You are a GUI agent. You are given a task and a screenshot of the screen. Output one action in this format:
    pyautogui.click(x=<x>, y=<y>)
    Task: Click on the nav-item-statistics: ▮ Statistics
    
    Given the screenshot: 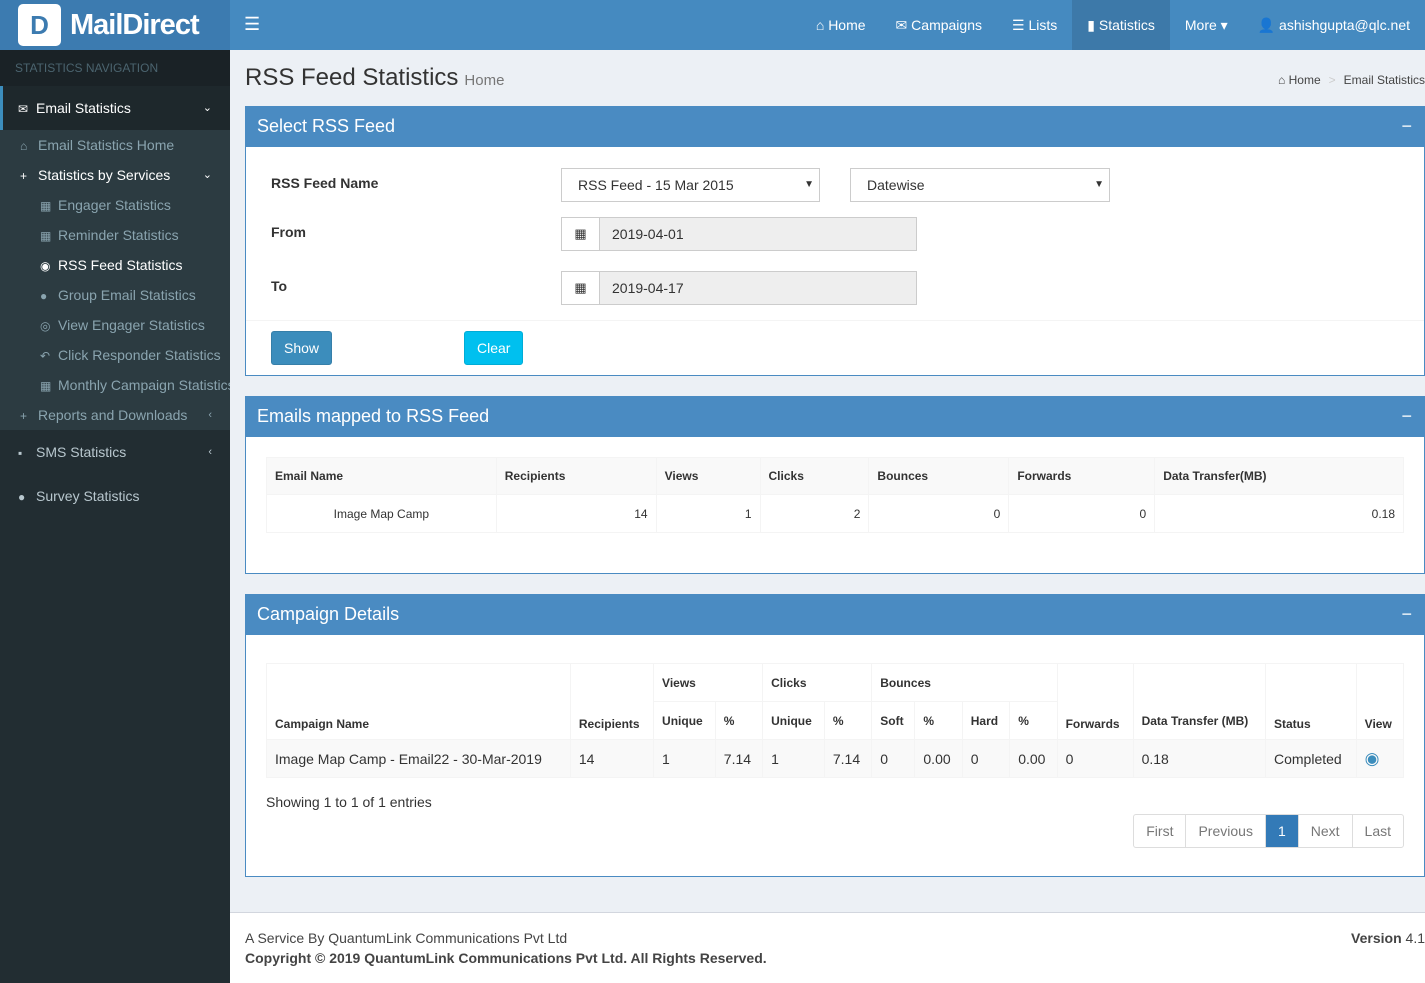 What is the action you would take?
    pyautogui.click(x=1121, y=25)
    